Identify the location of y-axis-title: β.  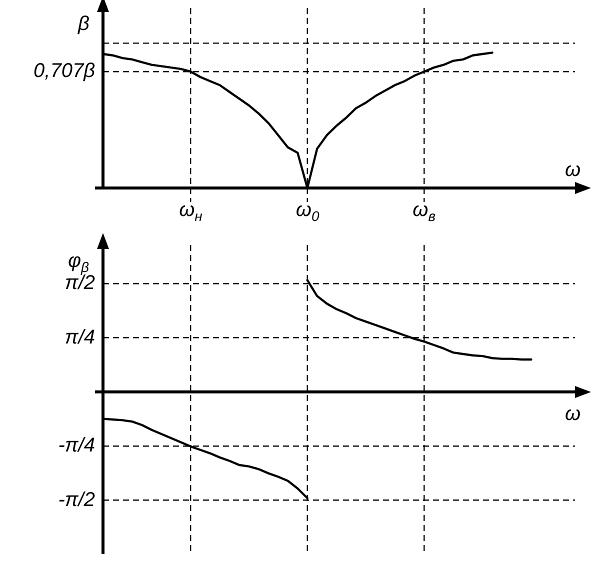
(84, 24).